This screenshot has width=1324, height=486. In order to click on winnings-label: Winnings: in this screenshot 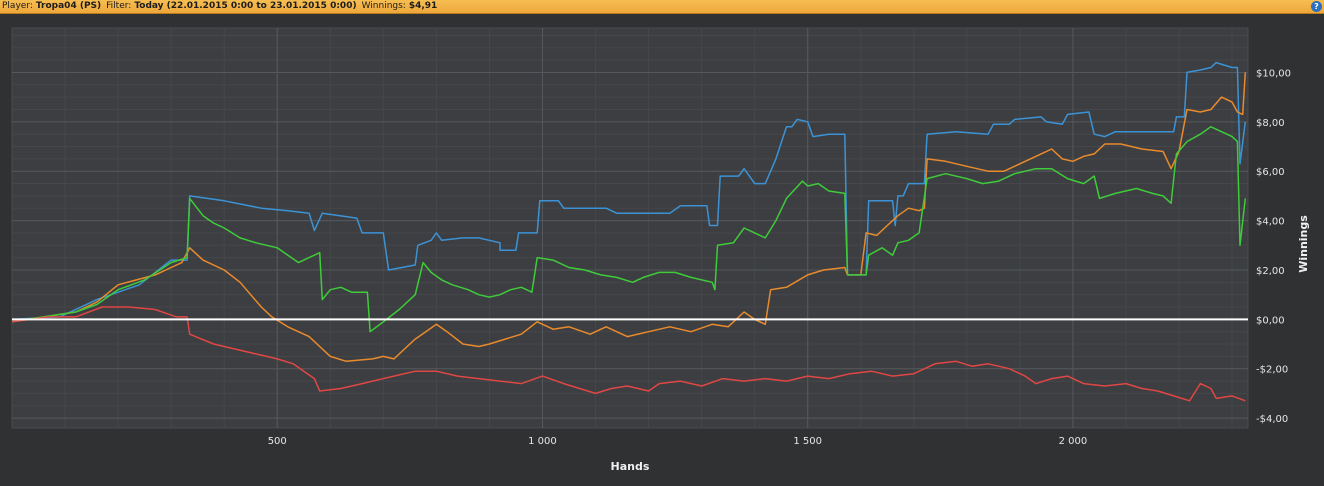, I will do `click(383, 6)`.